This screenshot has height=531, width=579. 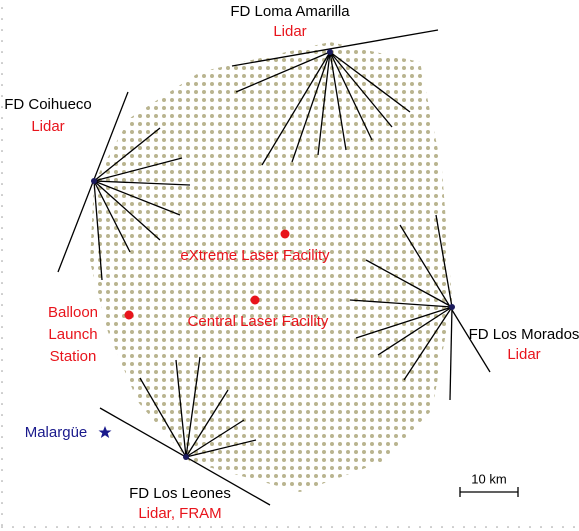 I want to click on station-name: FD Los Morados, so click(x=524, y=334).